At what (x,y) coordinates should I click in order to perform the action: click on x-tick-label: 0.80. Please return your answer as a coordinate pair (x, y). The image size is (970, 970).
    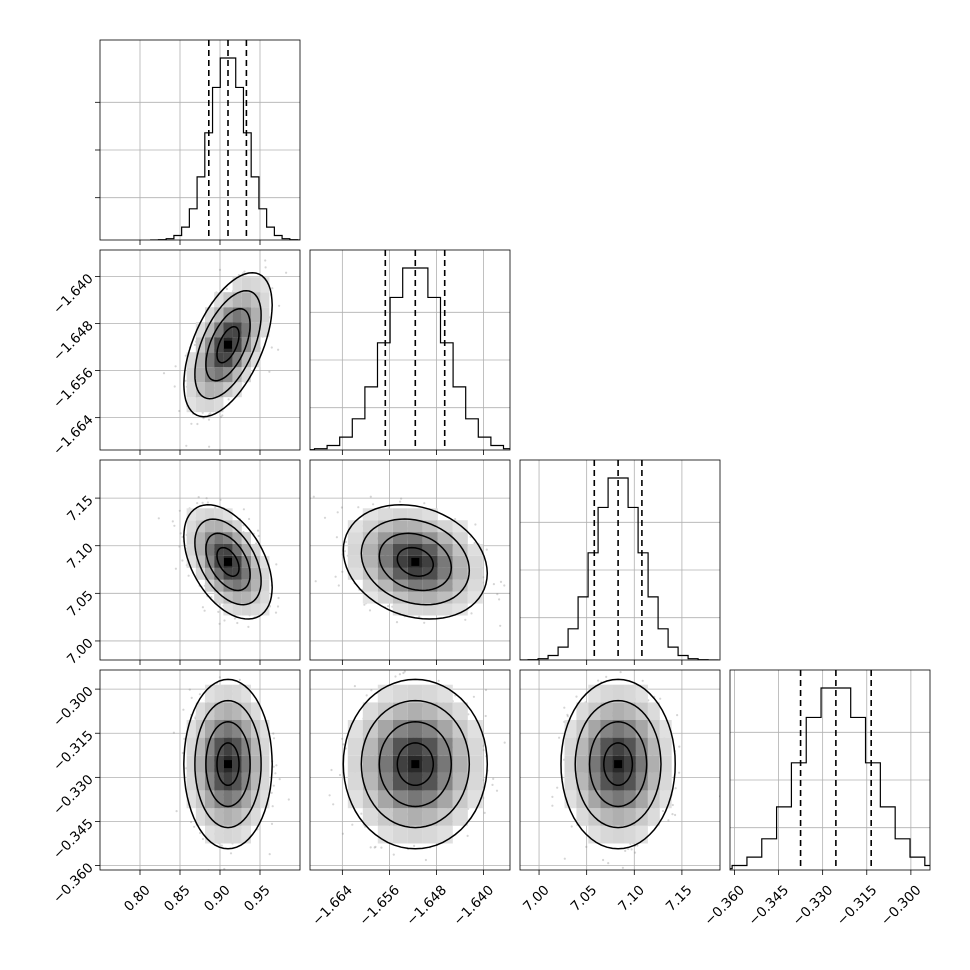
    Looking at the image, I should click on (137, 898).